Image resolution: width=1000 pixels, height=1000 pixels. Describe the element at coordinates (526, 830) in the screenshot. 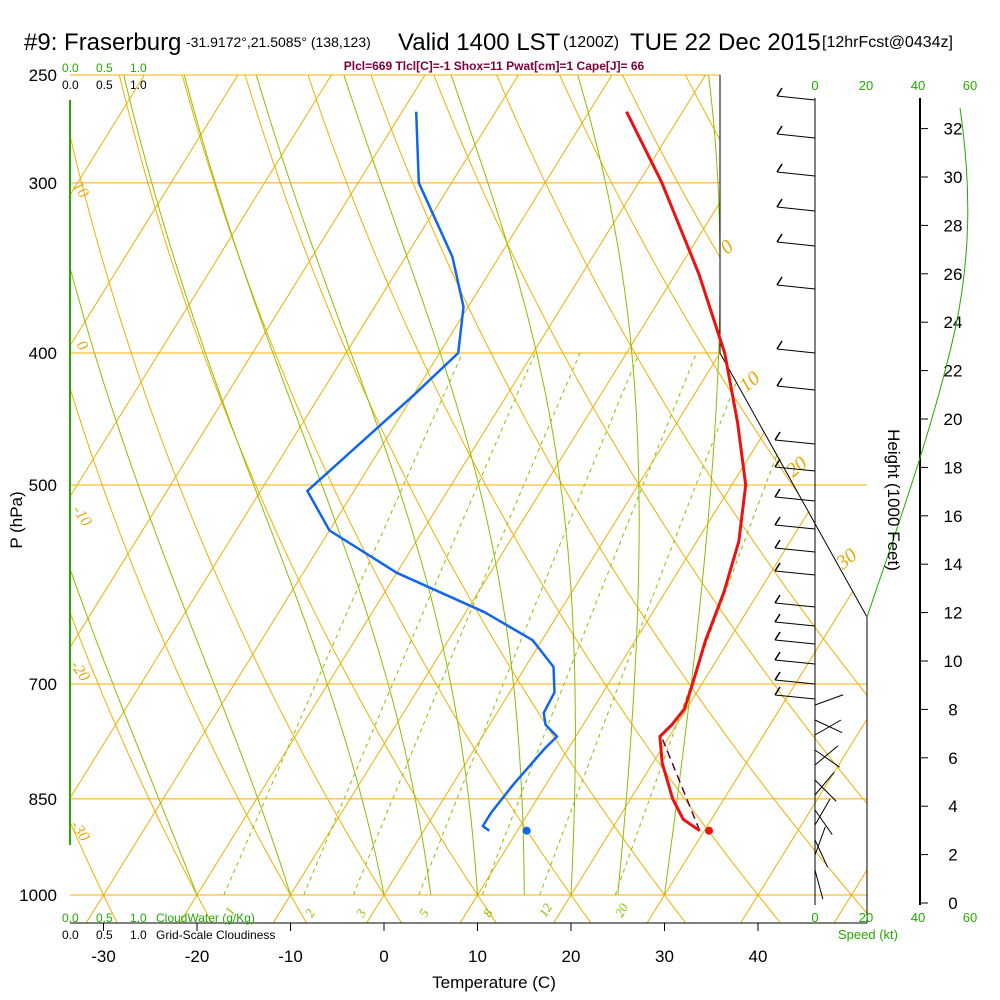

I see `surface-dewpoint-marker` at that location.